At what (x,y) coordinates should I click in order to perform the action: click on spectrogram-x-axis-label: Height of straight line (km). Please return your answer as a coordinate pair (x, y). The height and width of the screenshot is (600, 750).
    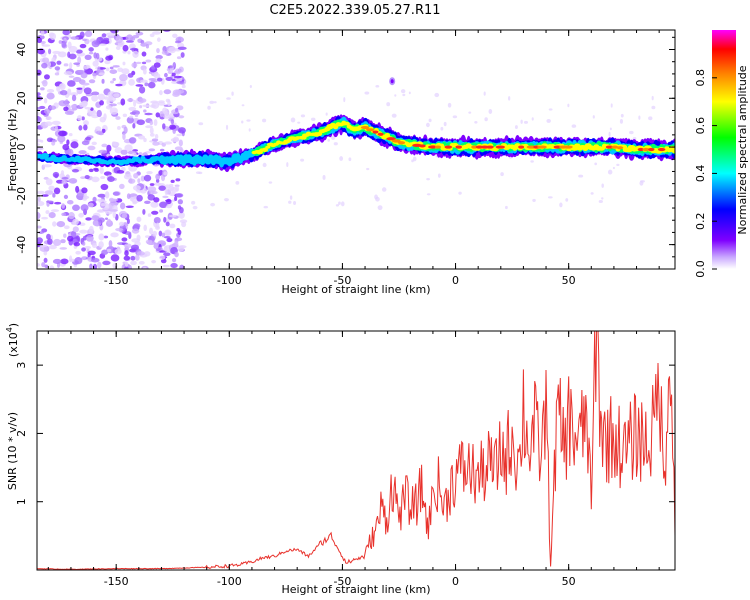
    Looking at the image, I should click on (355, 289).